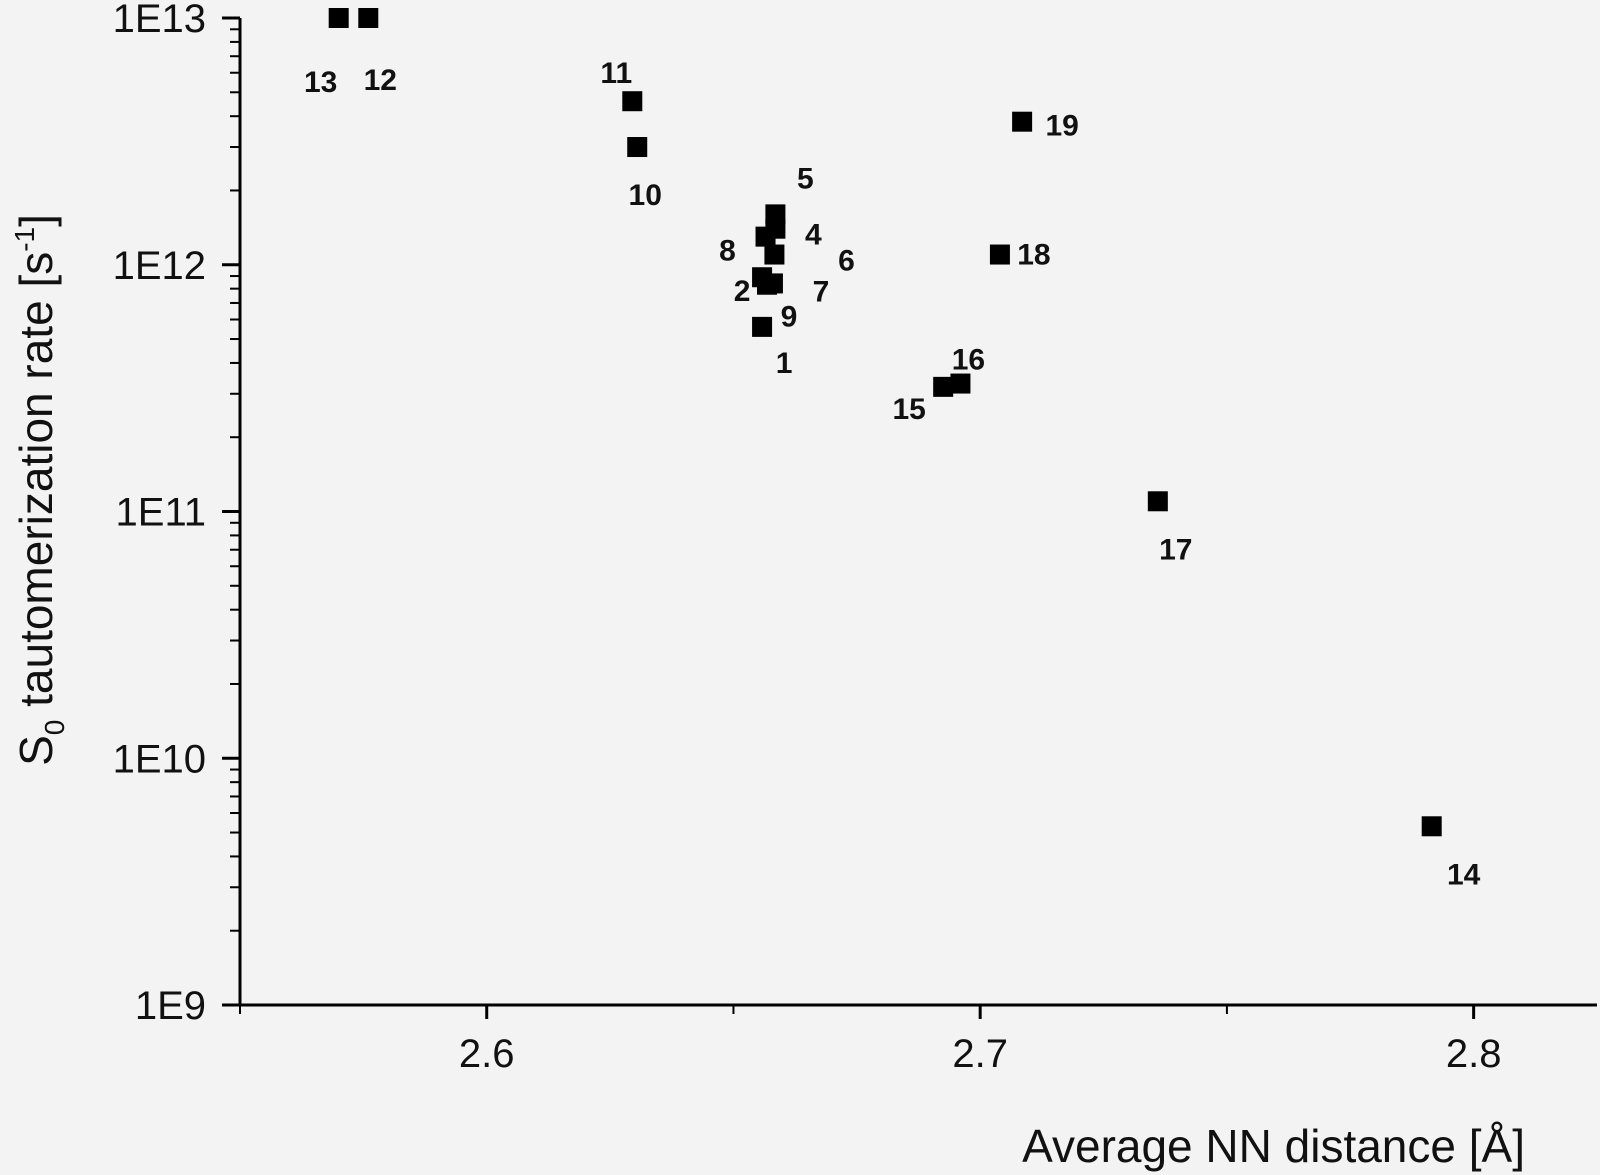  I want to click on y-axis-title-subscript: 0, so click(54, 728).